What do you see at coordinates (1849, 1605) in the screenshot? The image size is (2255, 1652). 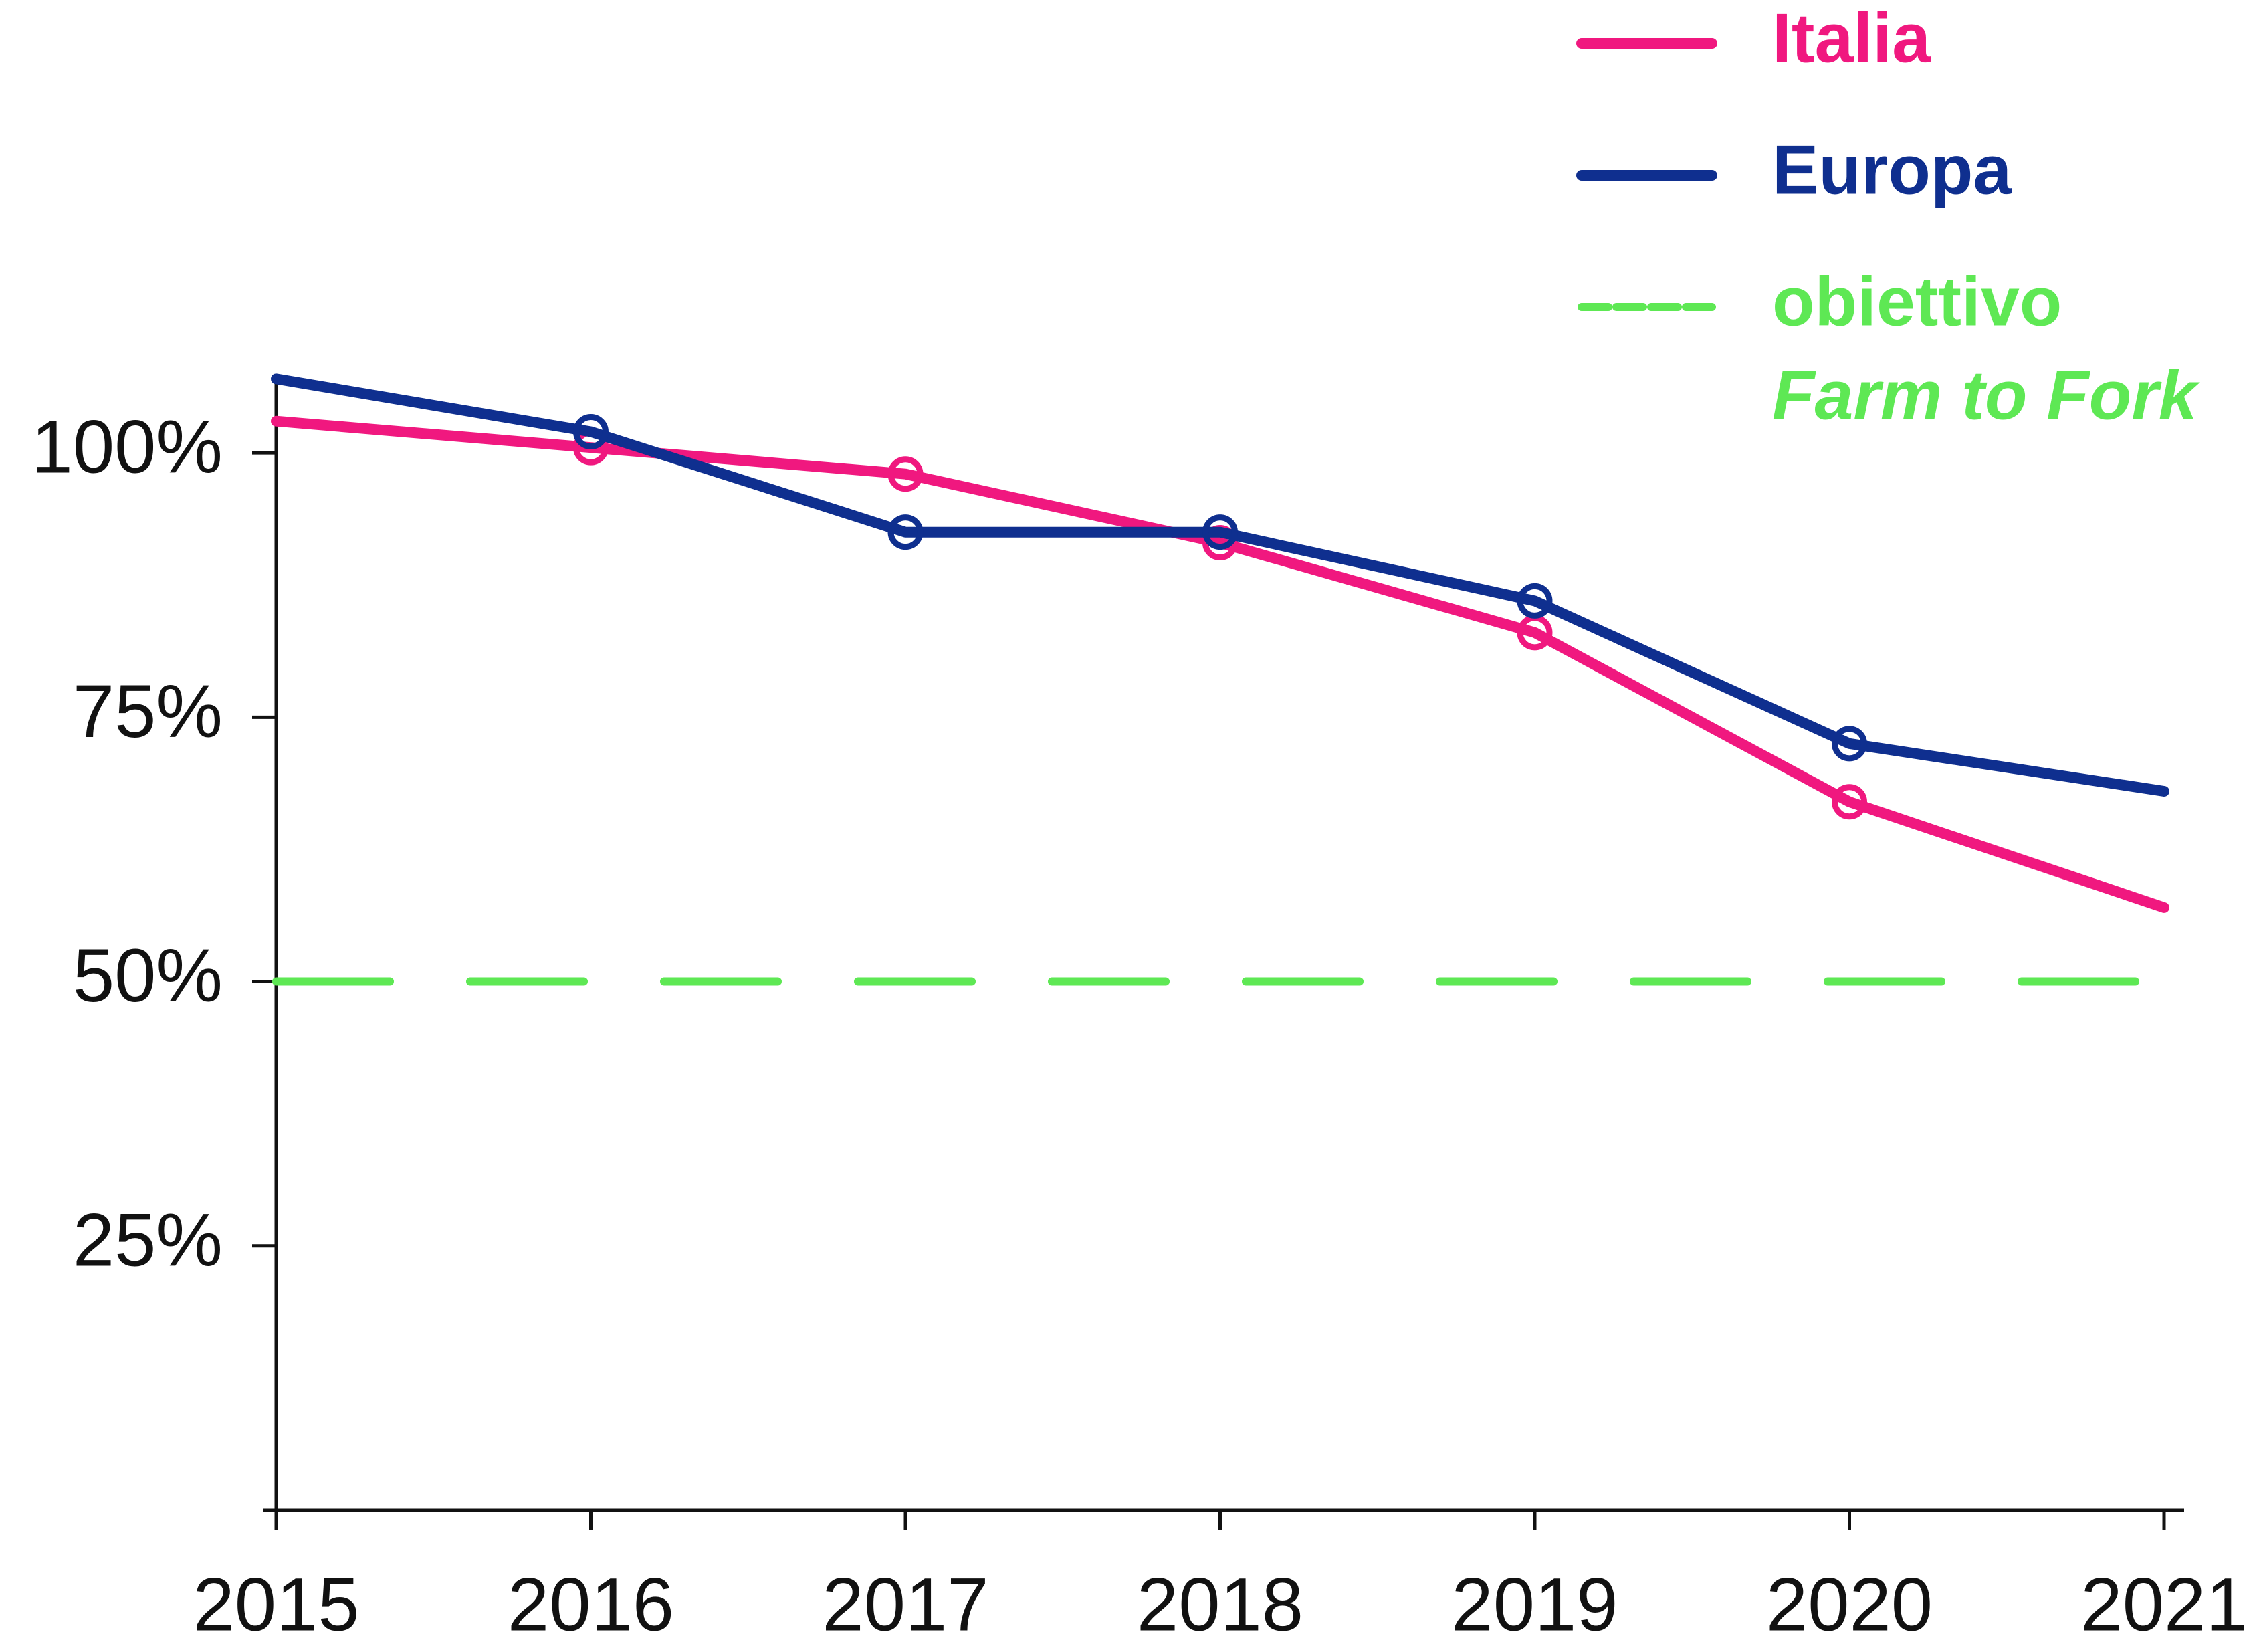 I see `x-tick-label: 2020` at bounding box center [1849, 1605].